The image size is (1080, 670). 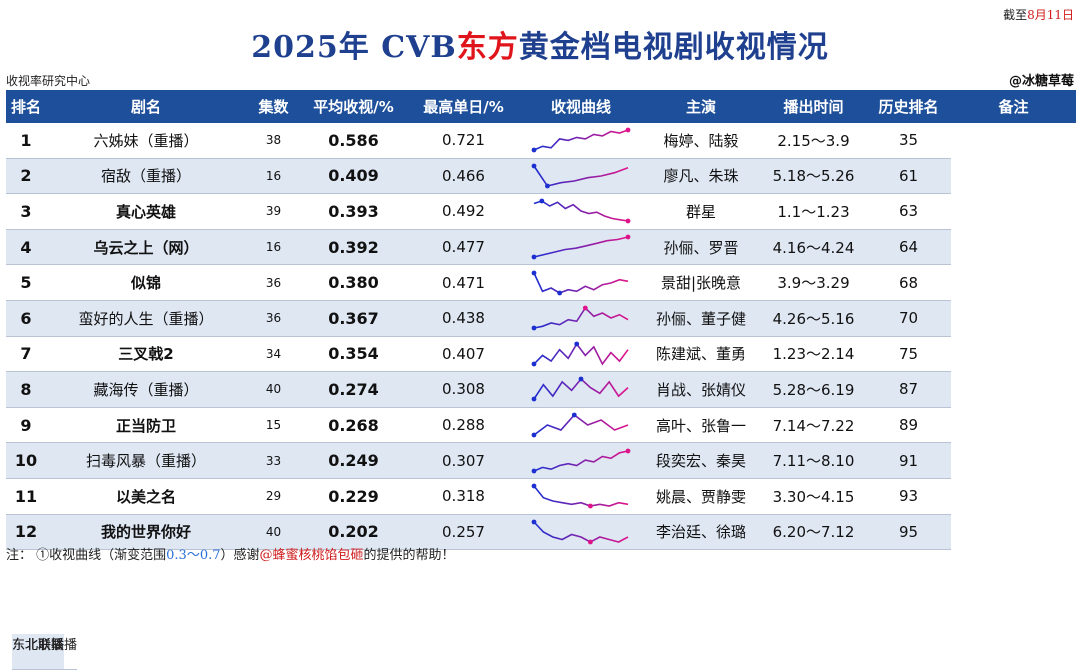 I want to click on footnote-prefix: 注： ①收视曲线（渐变范围, so click(x=86, y=555).